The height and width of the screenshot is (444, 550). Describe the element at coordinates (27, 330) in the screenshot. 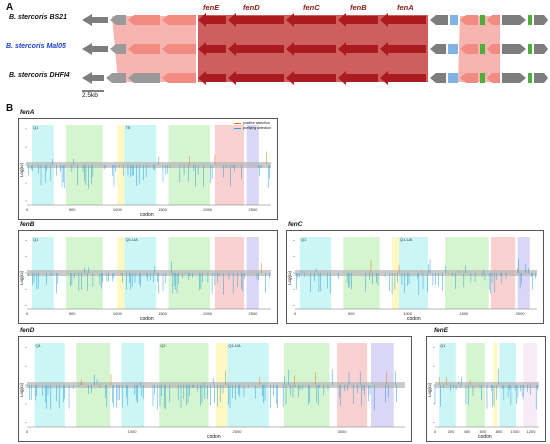

I see `plot-title-fenD: fenD` at that location.